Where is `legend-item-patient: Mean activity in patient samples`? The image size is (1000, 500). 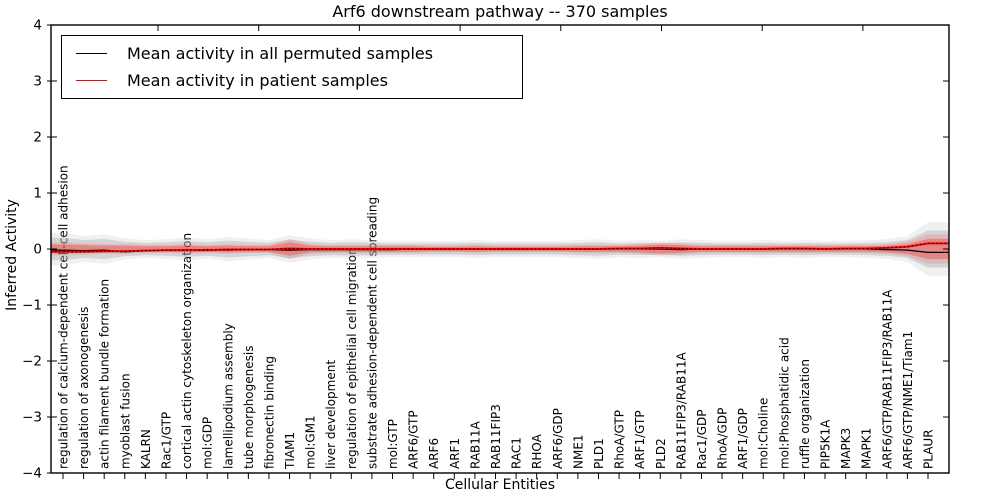
legend-item-patient: Mean activity in patient samples is located at coordinates (292, 80).